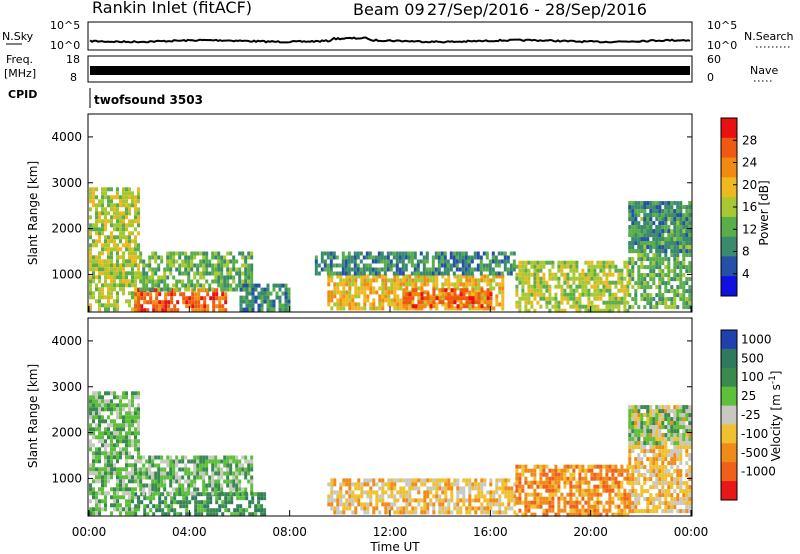  I want to click on nsky-panel-frame, so click(390, 36).